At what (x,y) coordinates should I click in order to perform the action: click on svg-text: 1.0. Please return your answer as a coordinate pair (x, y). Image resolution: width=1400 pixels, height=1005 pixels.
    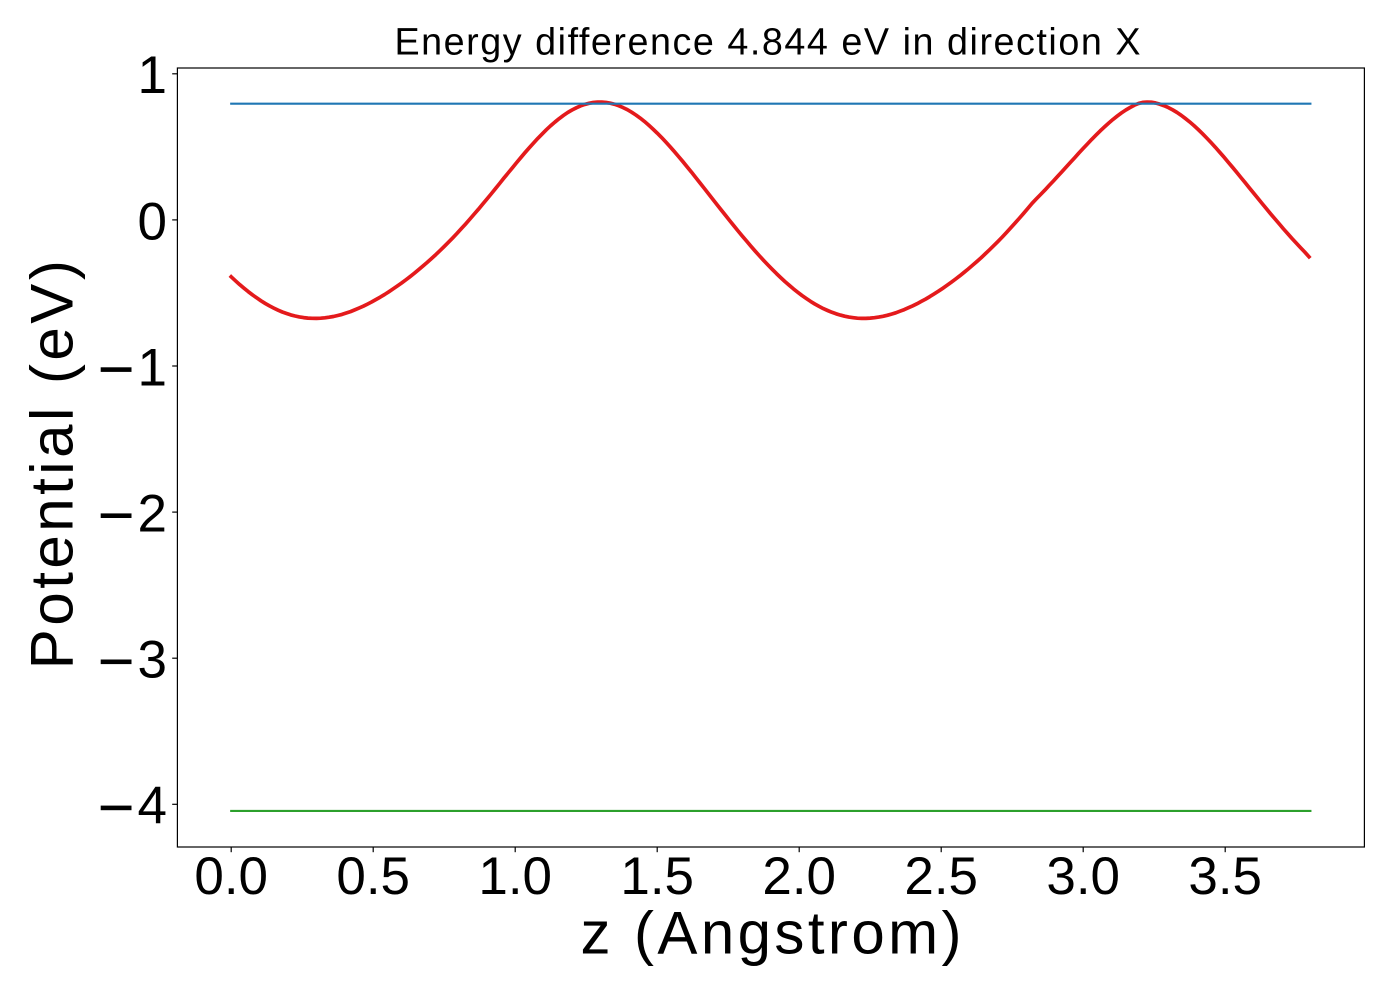
    Looking at the image, I should click on (515, 876).